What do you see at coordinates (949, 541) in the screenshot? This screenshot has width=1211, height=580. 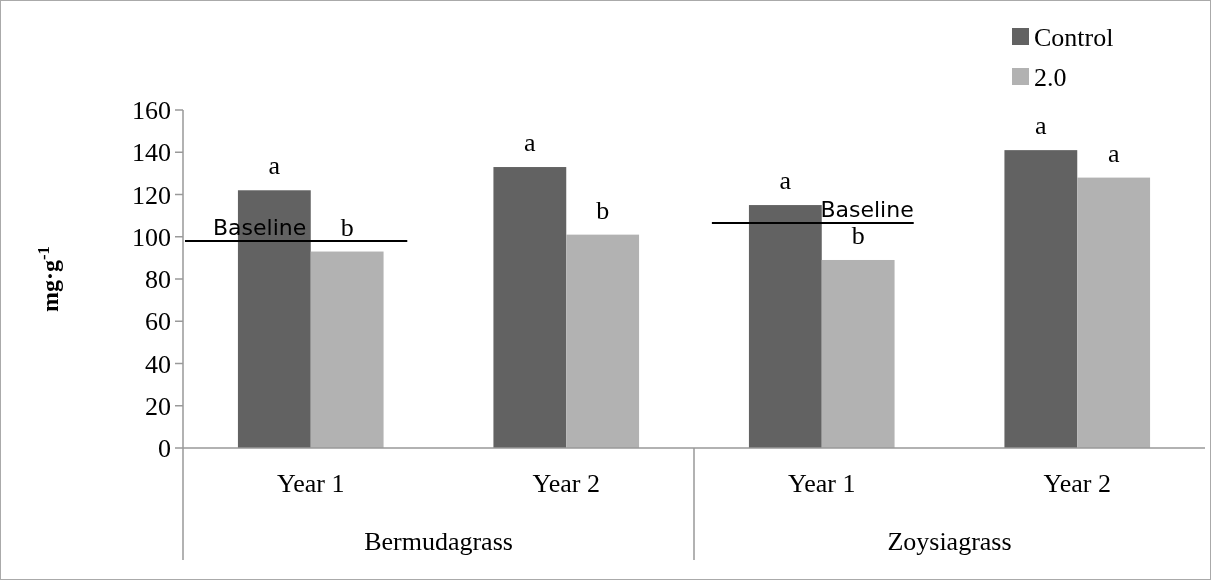 I see `text: Zoysiagrass` at bounding box center [949, 541].